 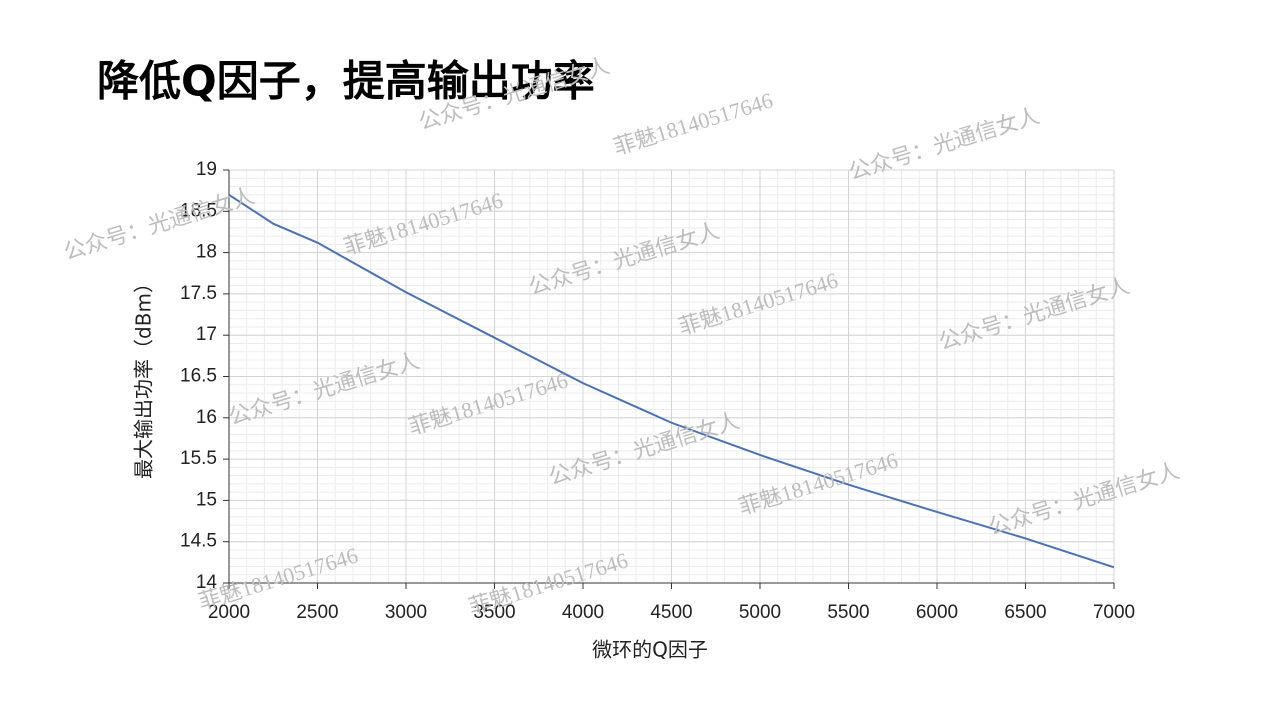 I want to click on x-tick-label: 4000, so click(x=583, y=612).